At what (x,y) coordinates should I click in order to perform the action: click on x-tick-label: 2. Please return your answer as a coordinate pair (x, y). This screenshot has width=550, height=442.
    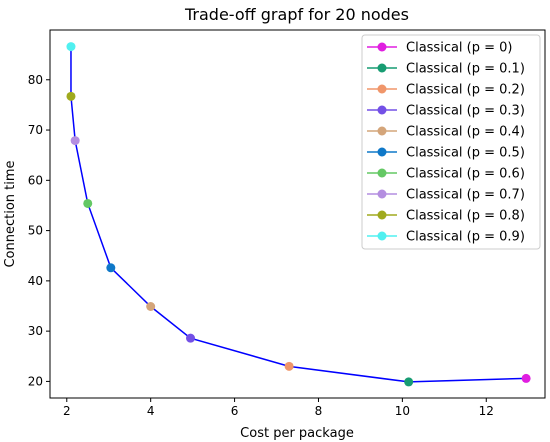
    Looking at the image, I should click on (67, 411).